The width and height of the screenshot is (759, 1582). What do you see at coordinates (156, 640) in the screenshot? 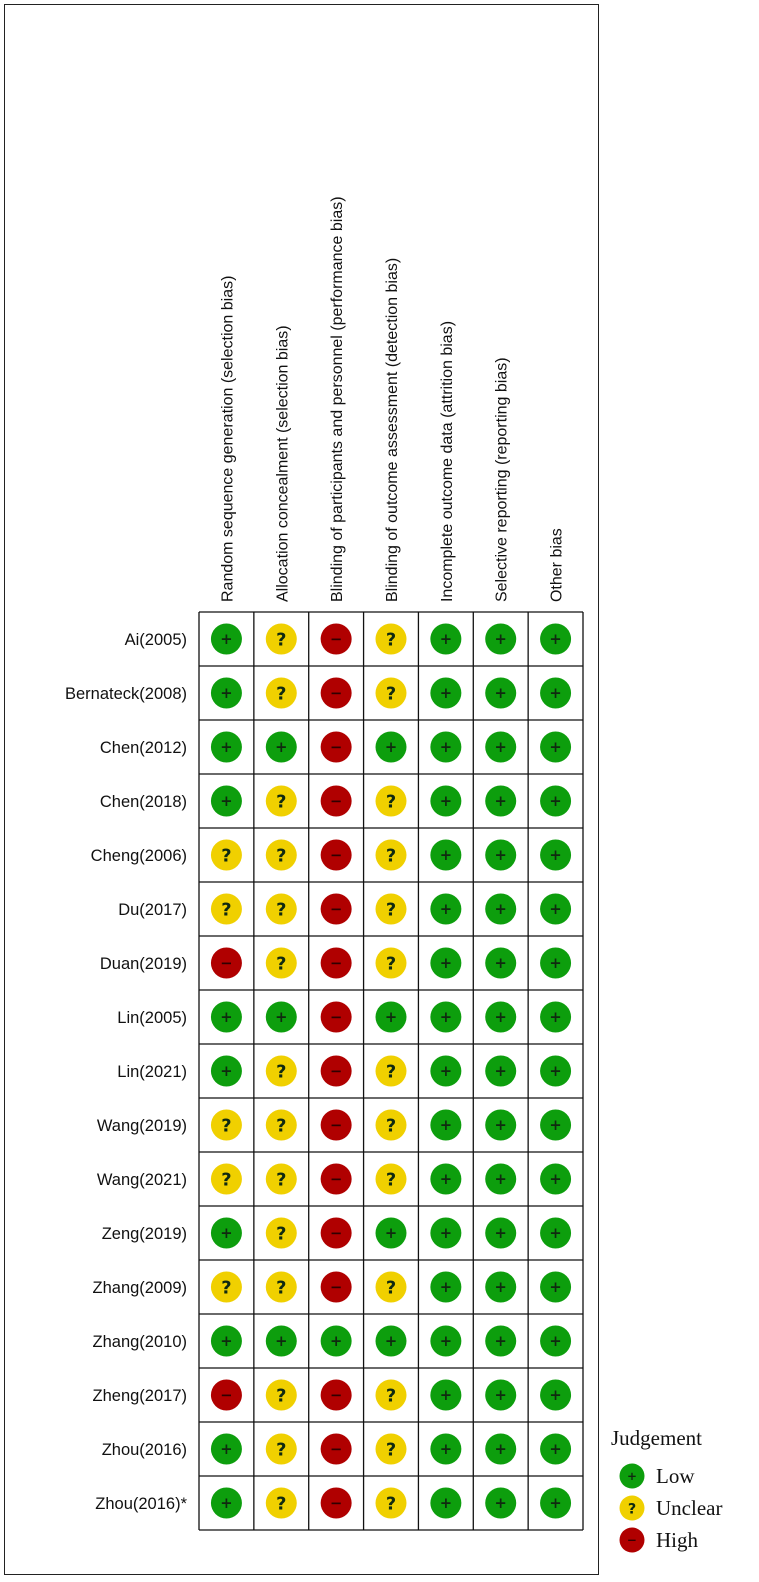
I see `study-label: Ai(2005)` at bounding box center [156, 640].